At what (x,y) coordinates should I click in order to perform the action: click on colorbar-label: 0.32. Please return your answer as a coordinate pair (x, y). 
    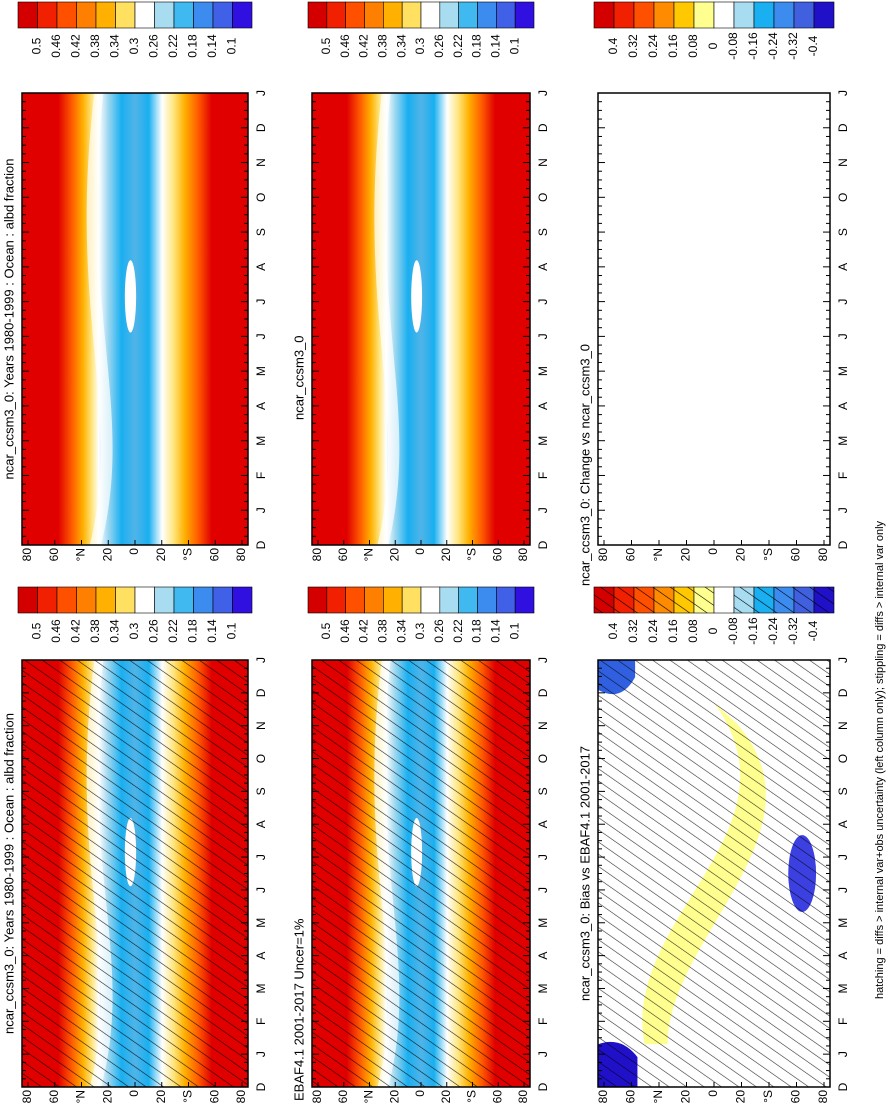
    Looking at the image, I should click on (633, 631).